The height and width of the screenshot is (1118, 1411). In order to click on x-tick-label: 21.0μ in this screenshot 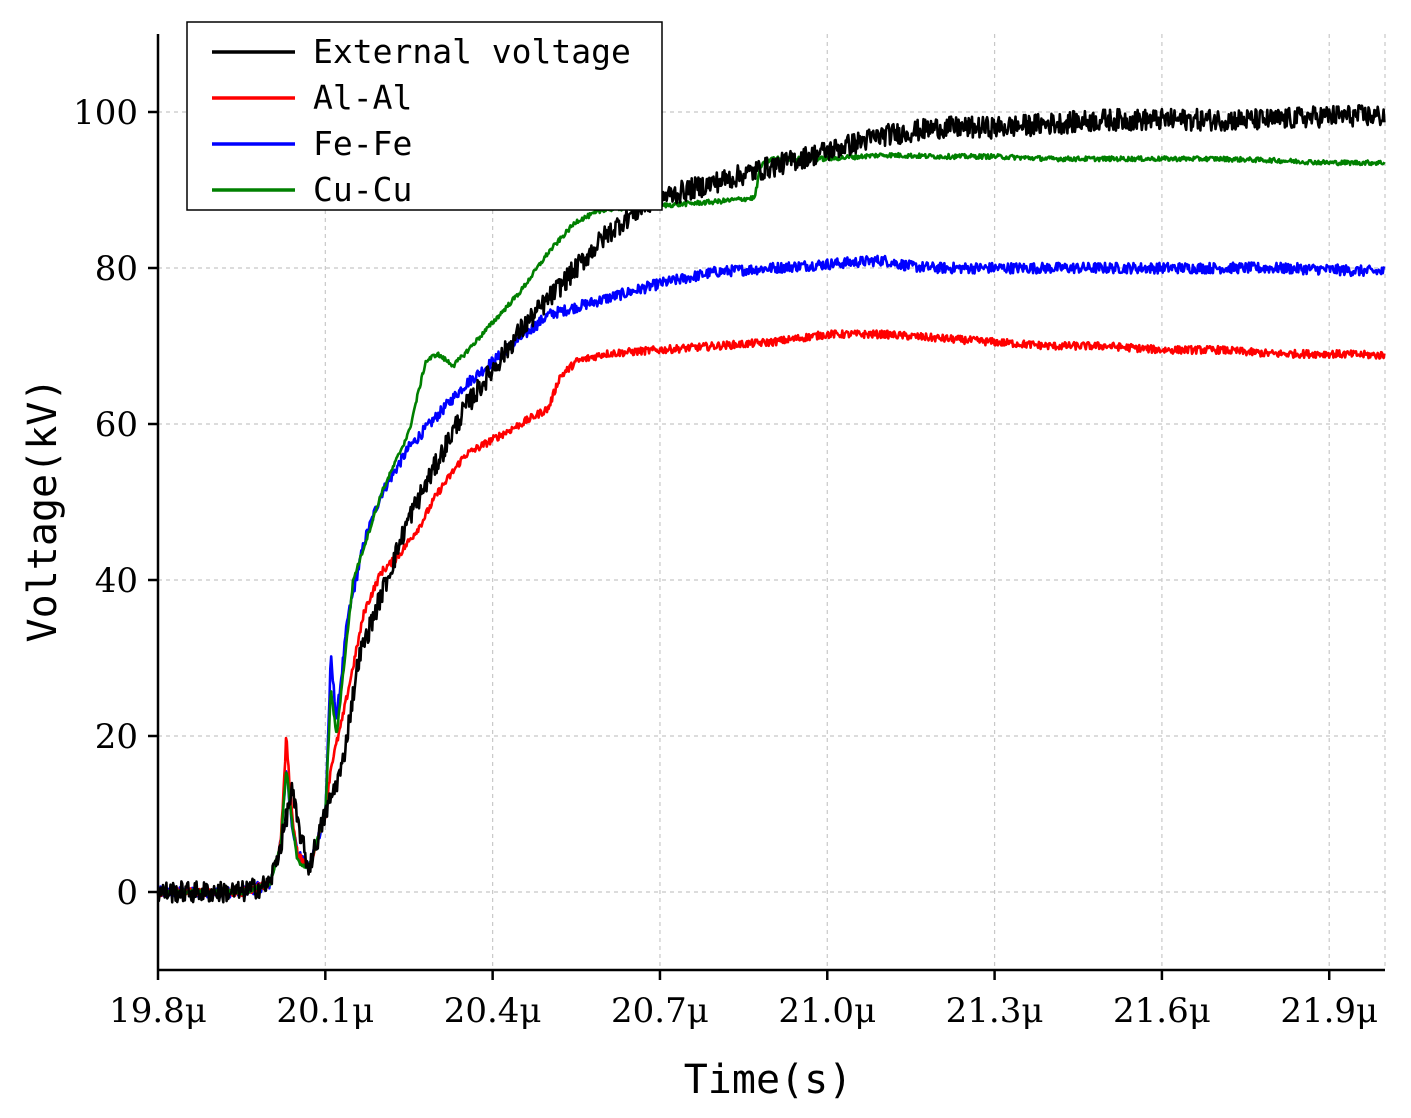, I will do `click(827, 1011)`.